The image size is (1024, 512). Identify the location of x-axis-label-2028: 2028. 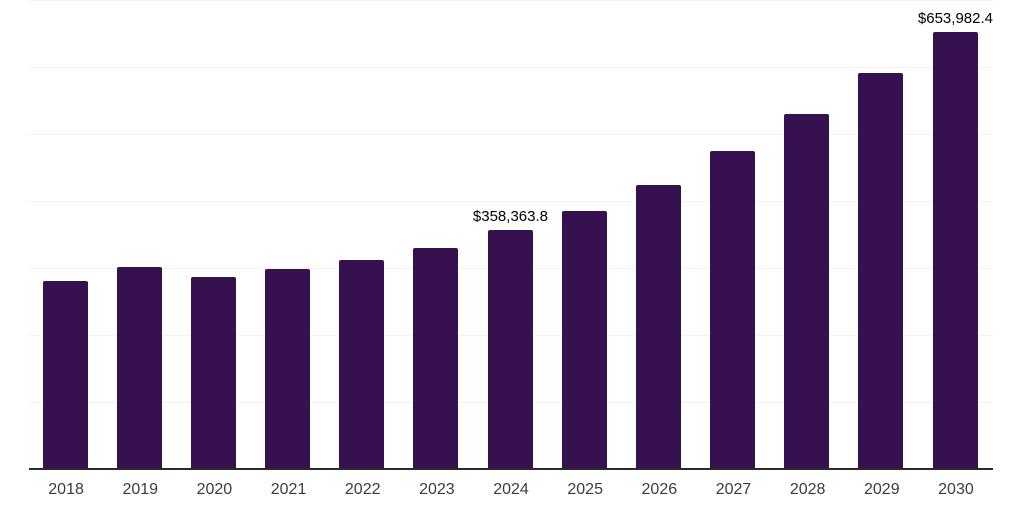
(807, 489).